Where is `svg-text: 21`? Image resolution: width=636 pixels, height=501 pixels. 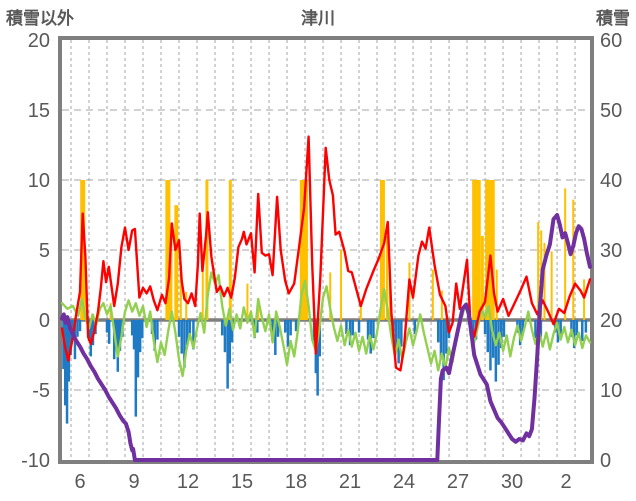 svg-text: 21 is located at coordinates (350, 482).